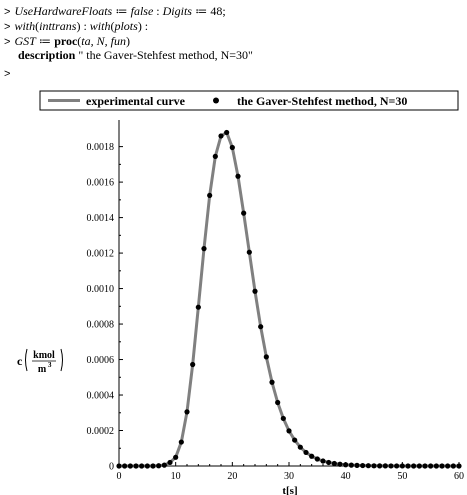 The height and width of the screenshot is (495, 467). Describe the element at coordinates (26, 360) in the screenshot. I see `y-label-left-bracket` at that location.